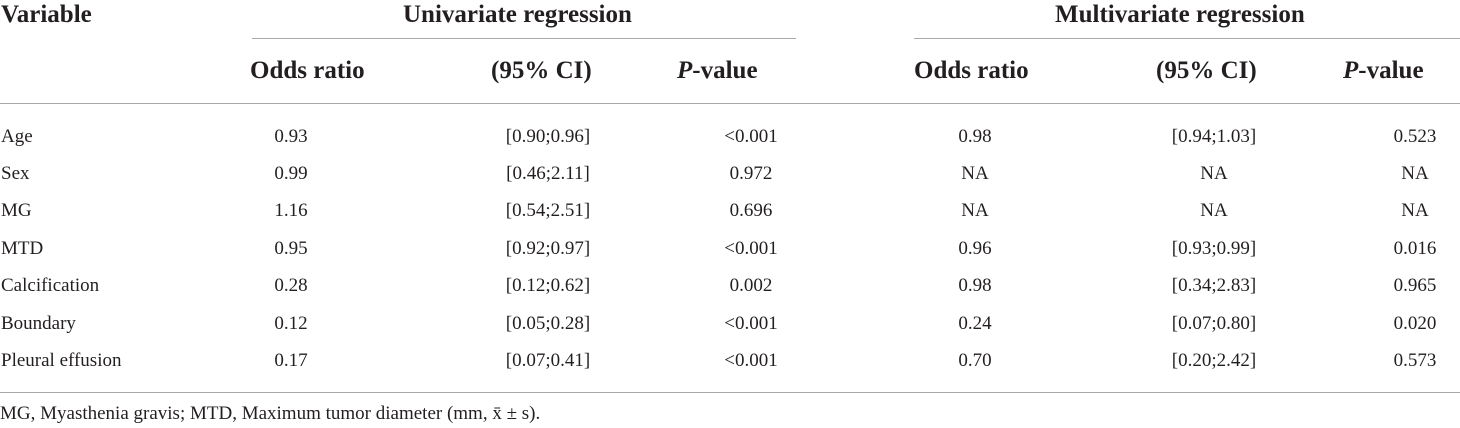  Describe the element at coordinates (291, 248) in the screenshot. I see `cell-uni-odds-ratio: 0.95` at that location.